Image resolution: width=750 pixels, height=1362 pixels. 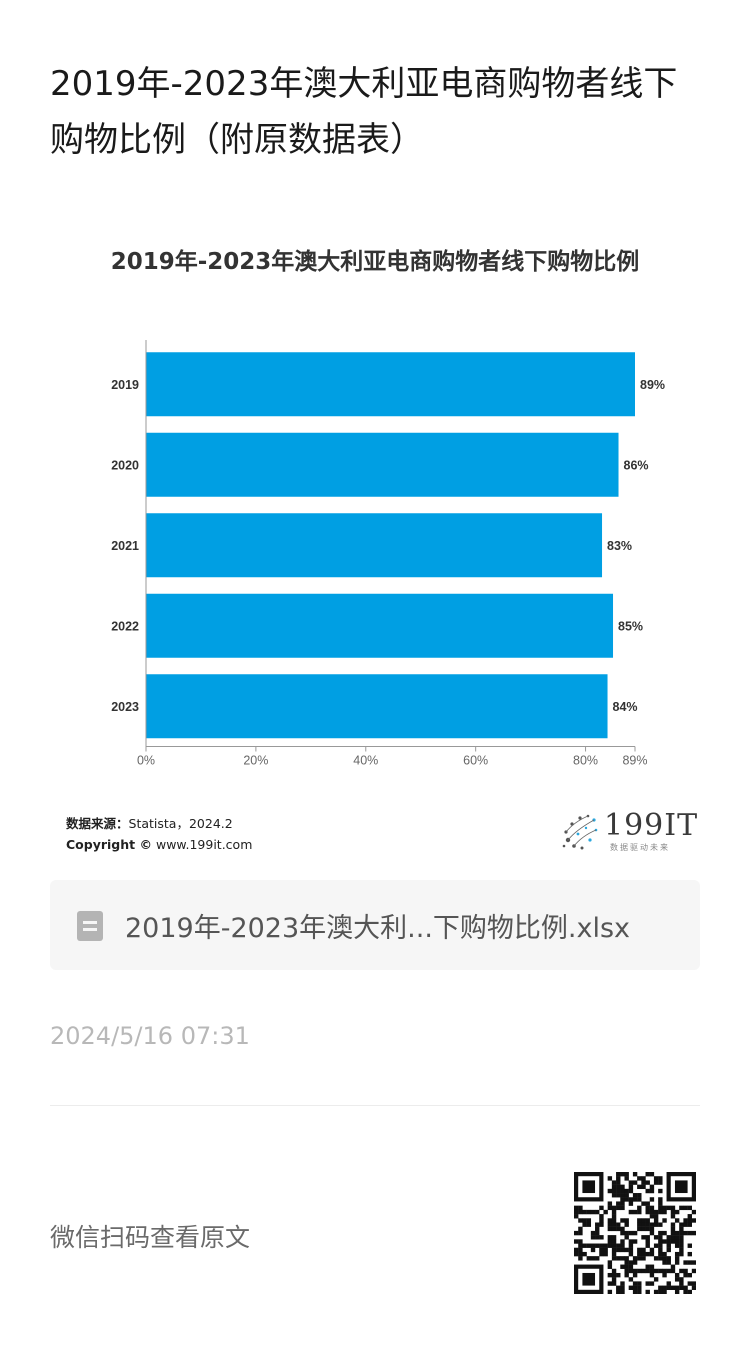 What do you see at coordinates (364, 112) in the screenshot?
I see `article-title: 2019年-2023年澳大利亚电商购物者线下购物比例（附原数据表）` at bounding box center [364, 112].